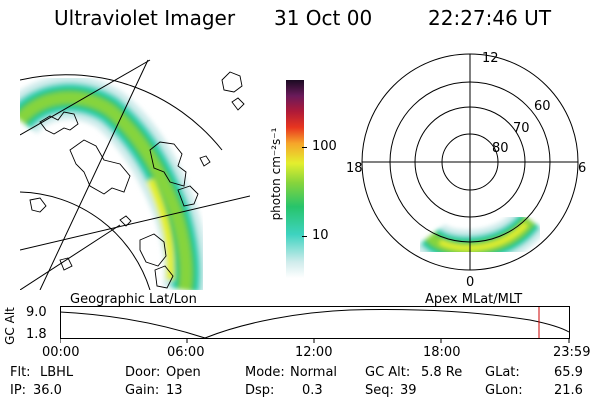 The height and width of the screenshot is (400, 600). Describe the element at coordinates (312, 390) in the screenshot. I see `status-dsp-value: 0.3` at that location.